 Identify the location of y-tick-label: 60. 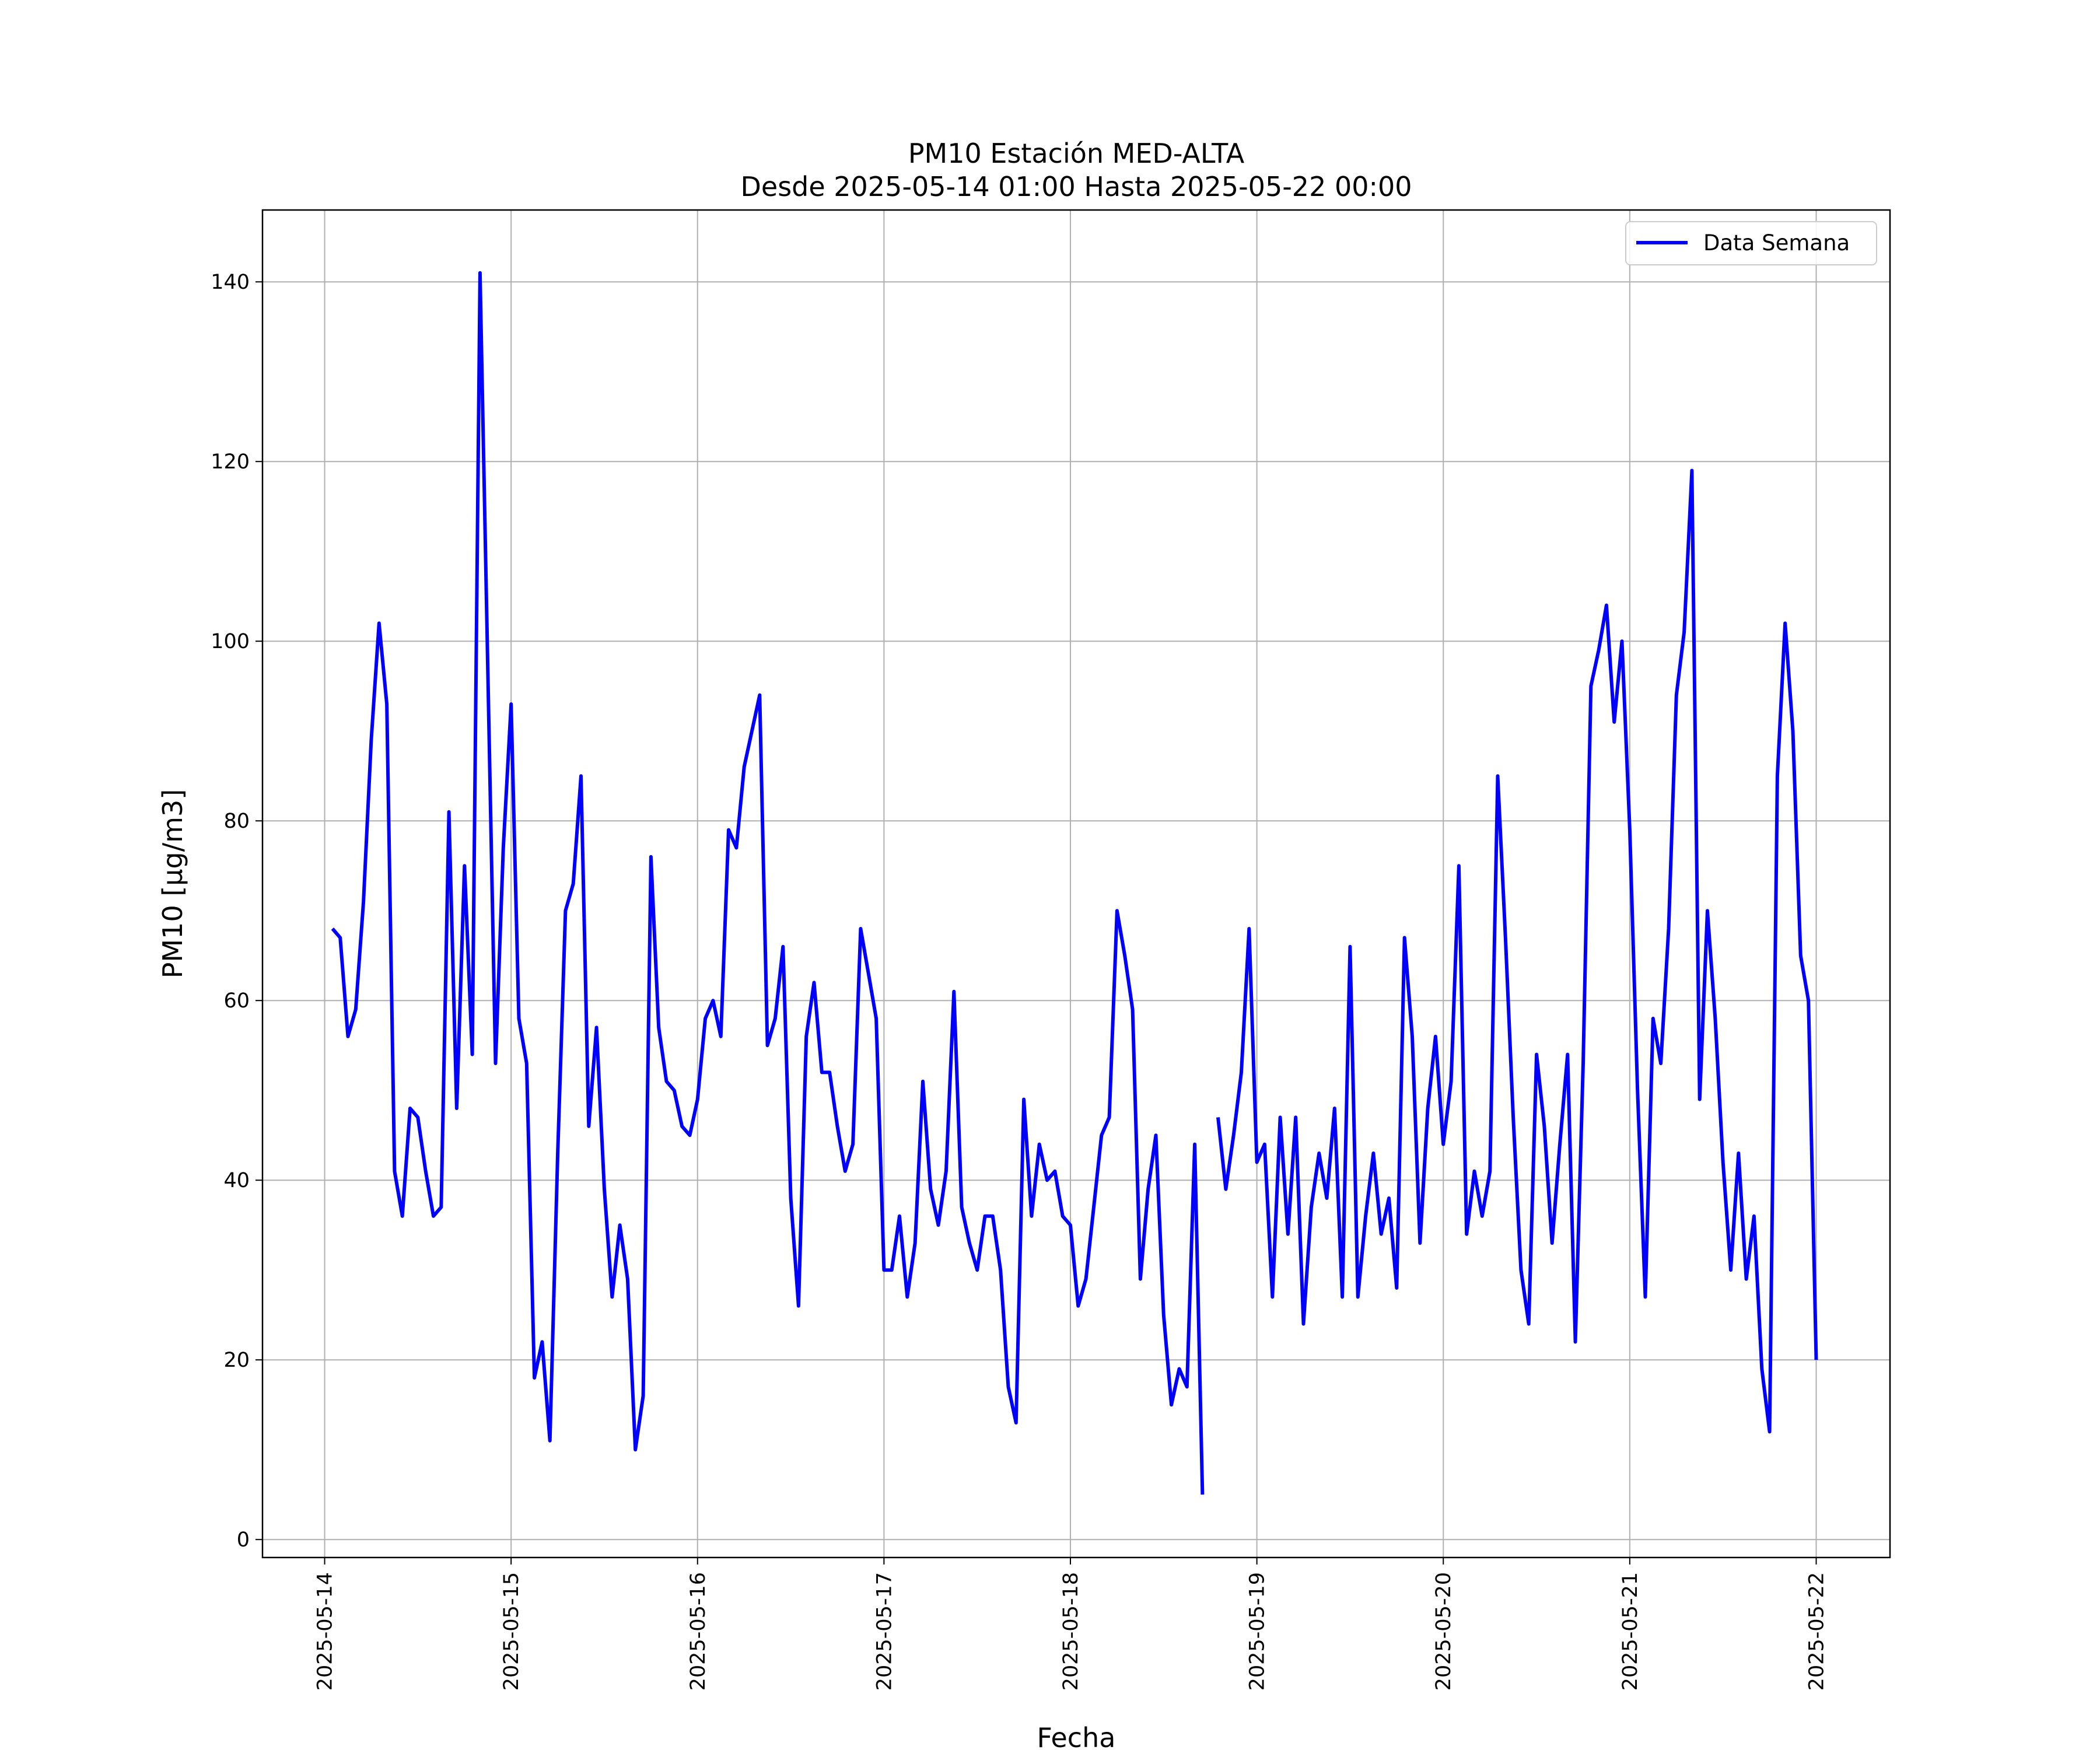
(236, 1001).